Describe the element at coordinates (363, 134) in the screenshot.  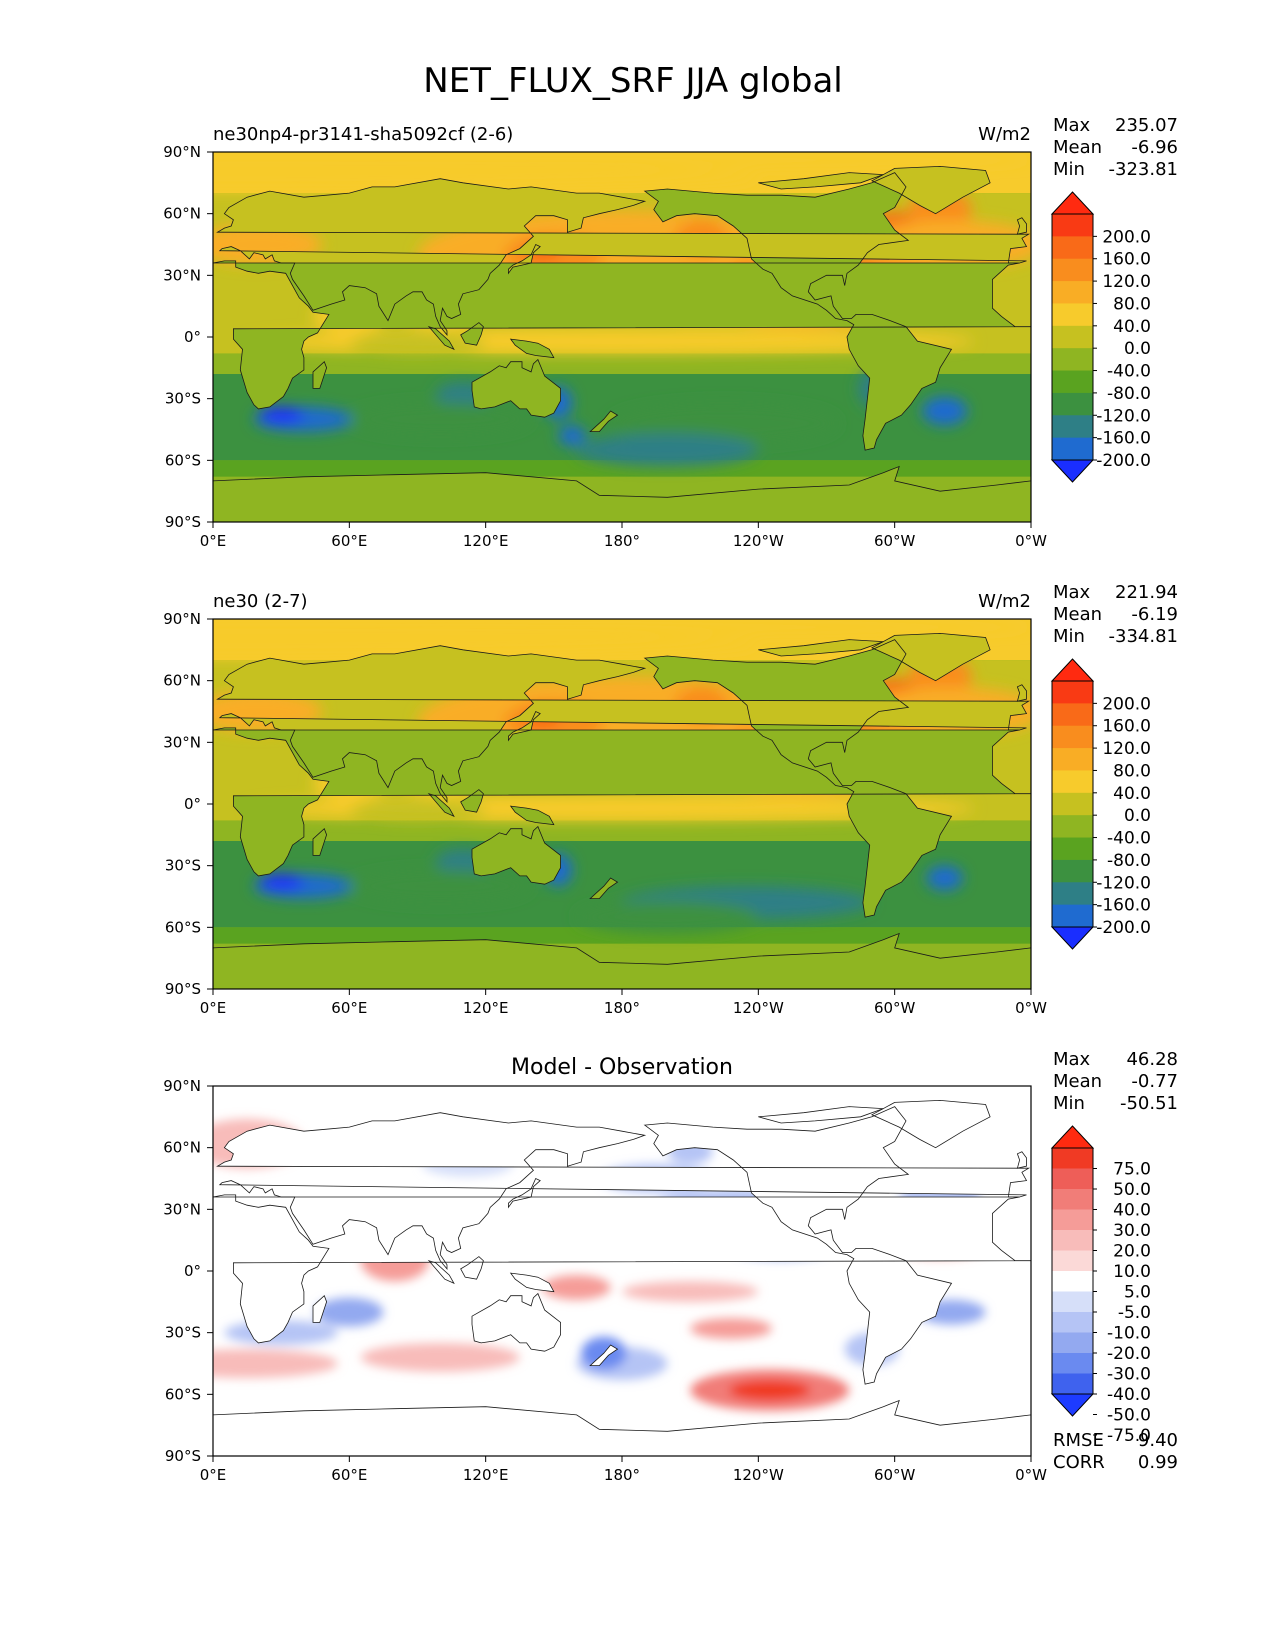
I see `panel-title: ne30np4-pr3141-sha5092cf (2-6)` at that location.